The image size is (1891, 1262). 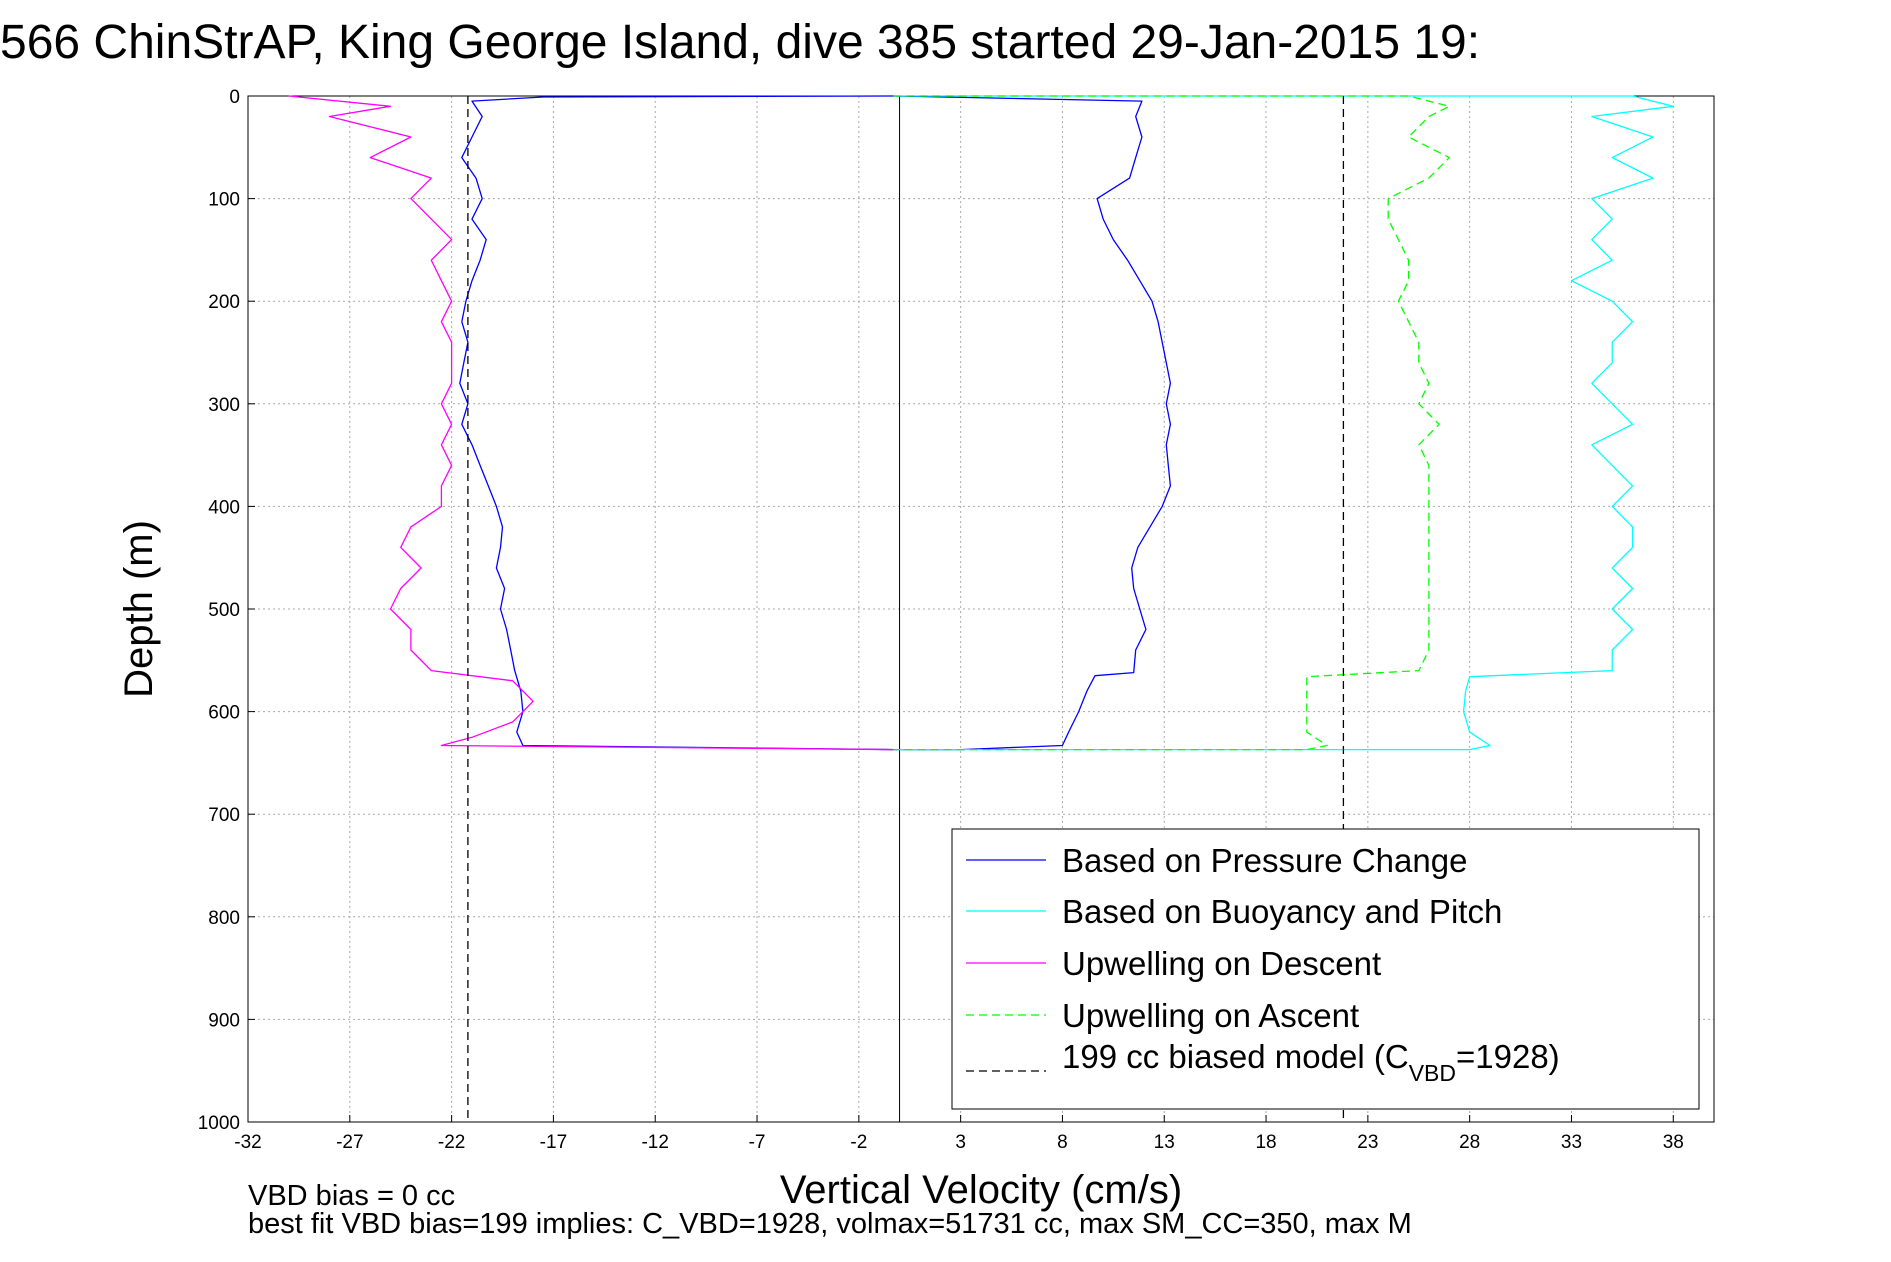 I want to click on y-tick-label: 1000, so click(x=219, y=1123).